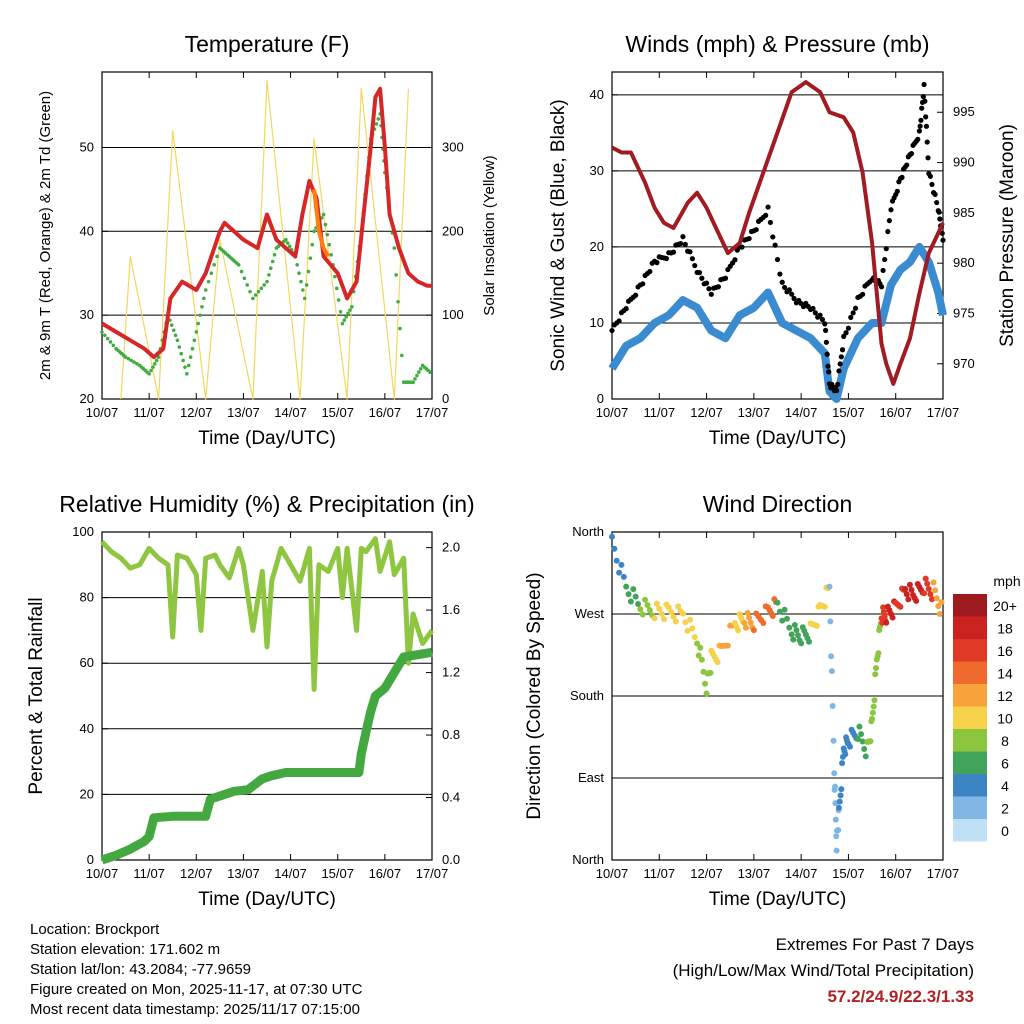 The height and width of the screenshot is (1024, 1024). Describe the element at coordinates (36, 695) in the screenshot. I see `y-axis-label: Percent & Total Rainfall` at that location.